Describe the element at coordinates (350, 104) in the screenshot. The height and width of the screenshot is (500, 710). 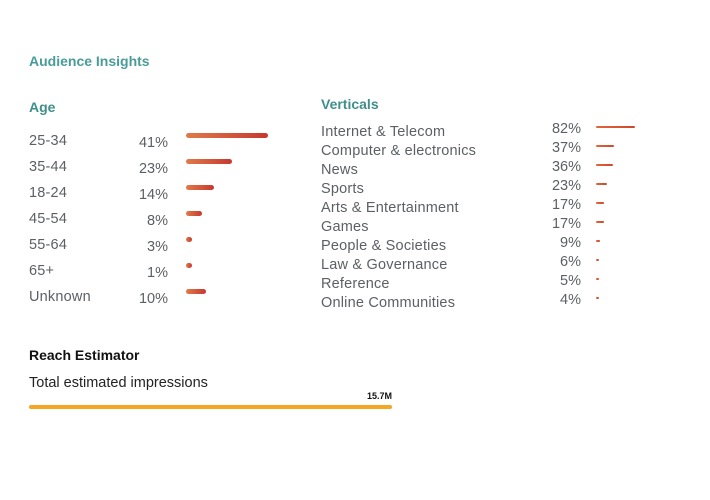
I see `verticals-heading: Verticals` at that location.